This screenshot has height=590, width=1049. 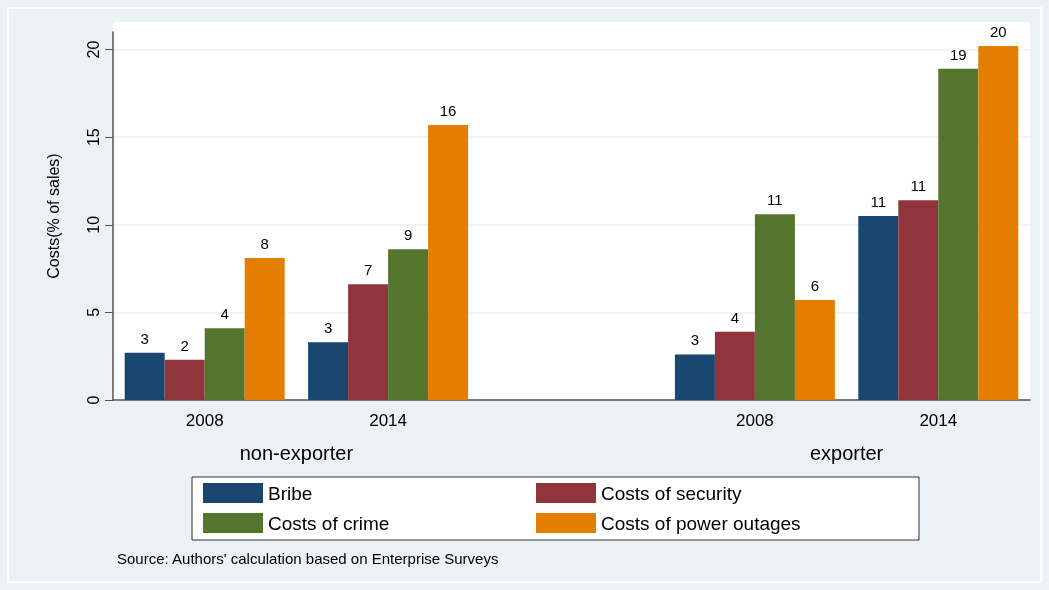 I want to click on data-label: 9, so click(x=408, y=235).